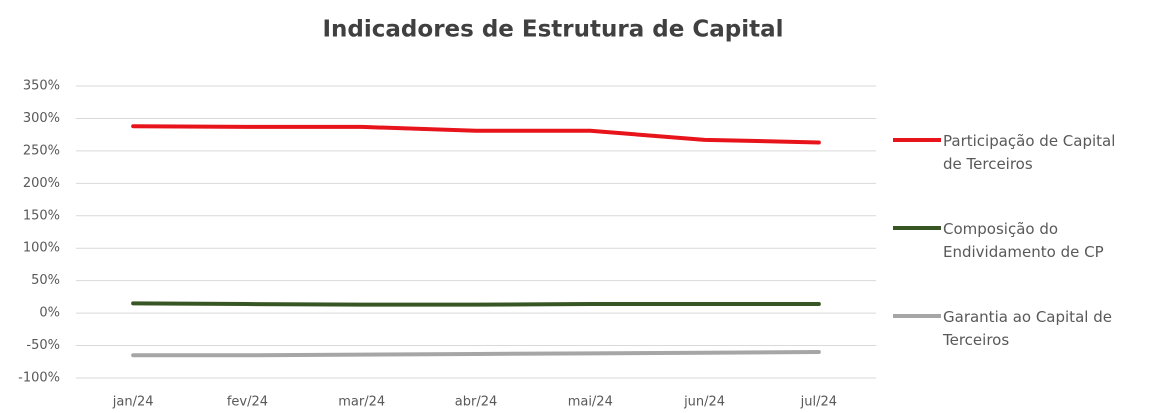 This screenshot has width=1149, height=413. Describe the element at coordinates (45, 280) in the screenshot. I see `y-tick-label: 50%` at that location.